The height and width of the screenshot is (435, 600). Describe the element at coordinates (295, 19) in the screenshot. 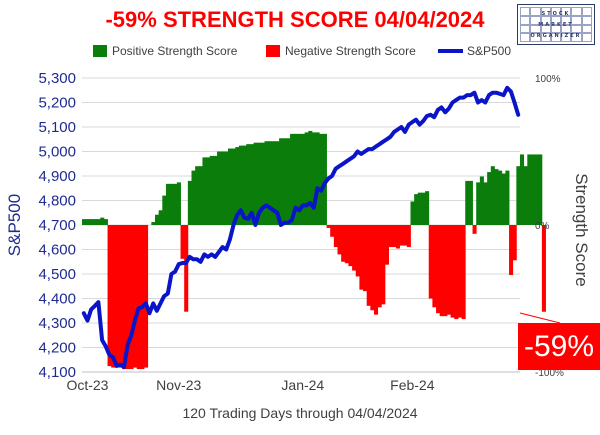

I see `chart-title: -59% STRENGTH SCORE 04/04/2024` at that location.